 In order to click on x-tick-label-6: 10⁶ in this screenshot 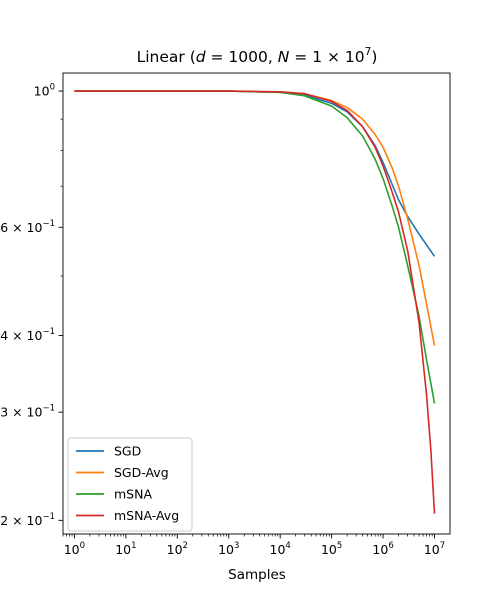, I will do `click(382, 549)`.